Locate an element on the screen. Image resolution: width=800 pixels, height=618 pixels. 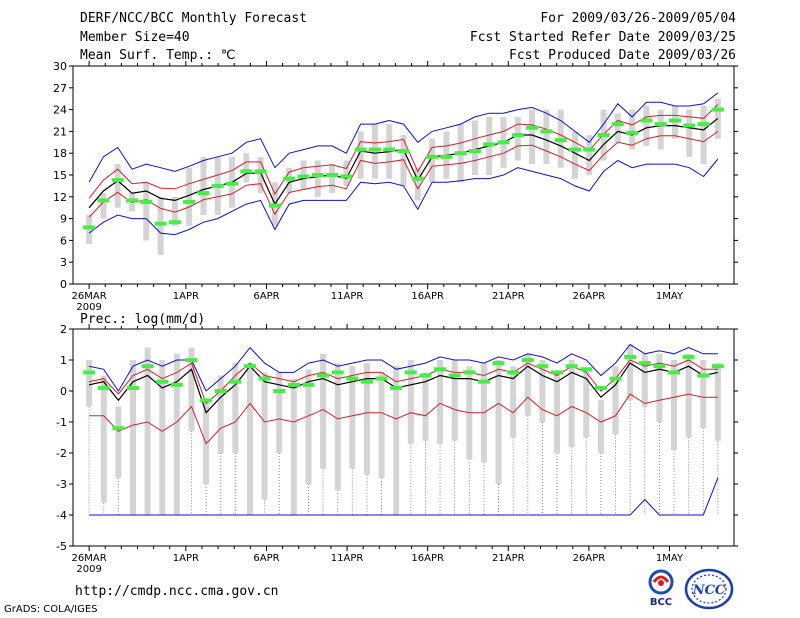
prec-ytick-label: -1 is located at coordinates (61, 422).